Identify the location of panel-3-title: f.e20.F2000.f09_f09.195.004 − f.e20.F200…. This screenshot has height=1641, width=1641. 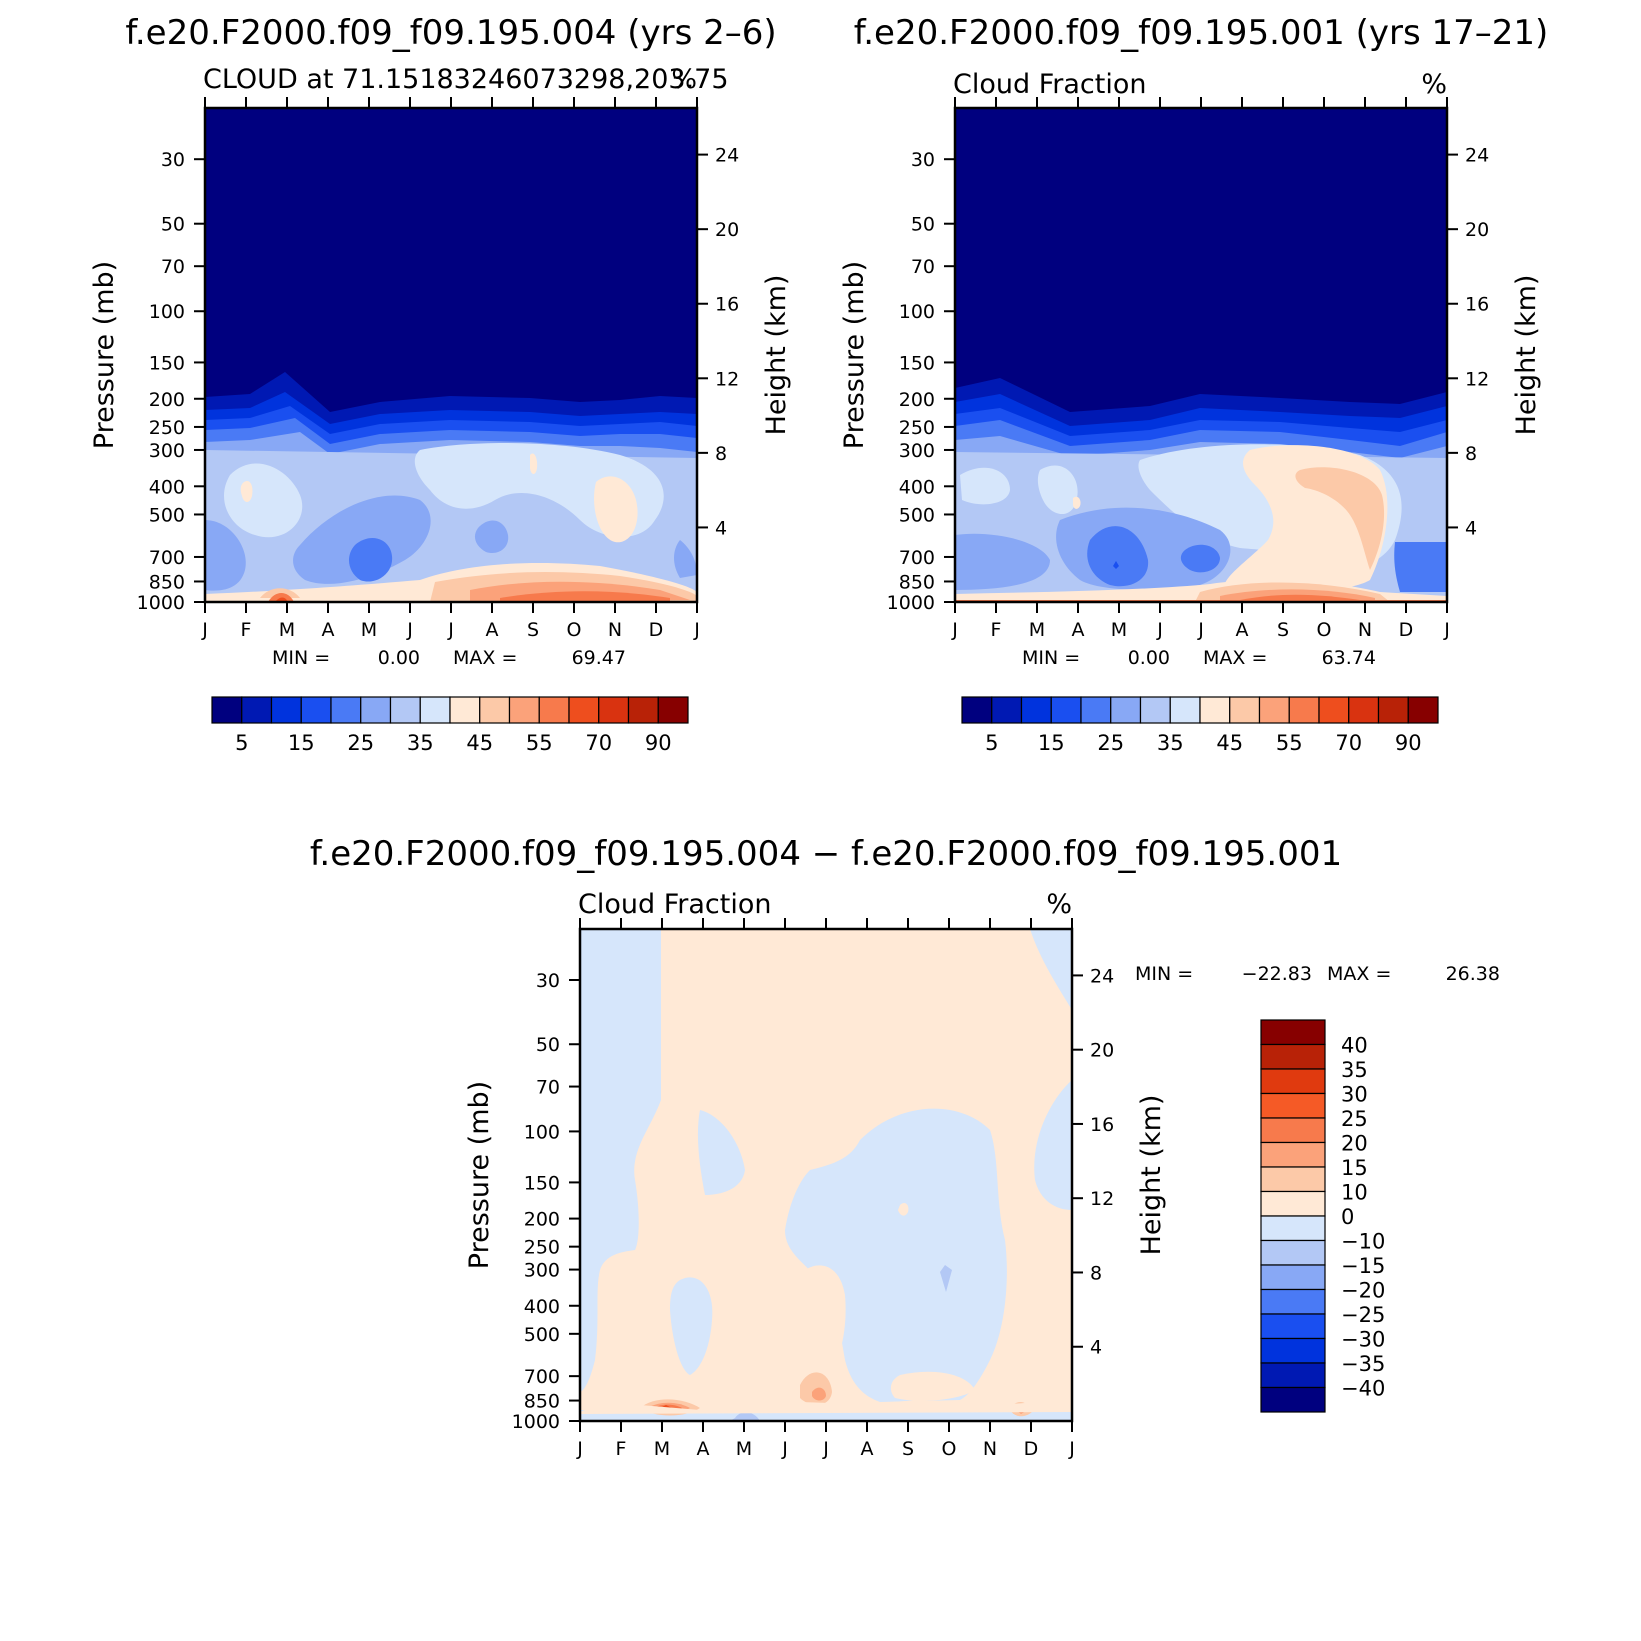
(826, 854).